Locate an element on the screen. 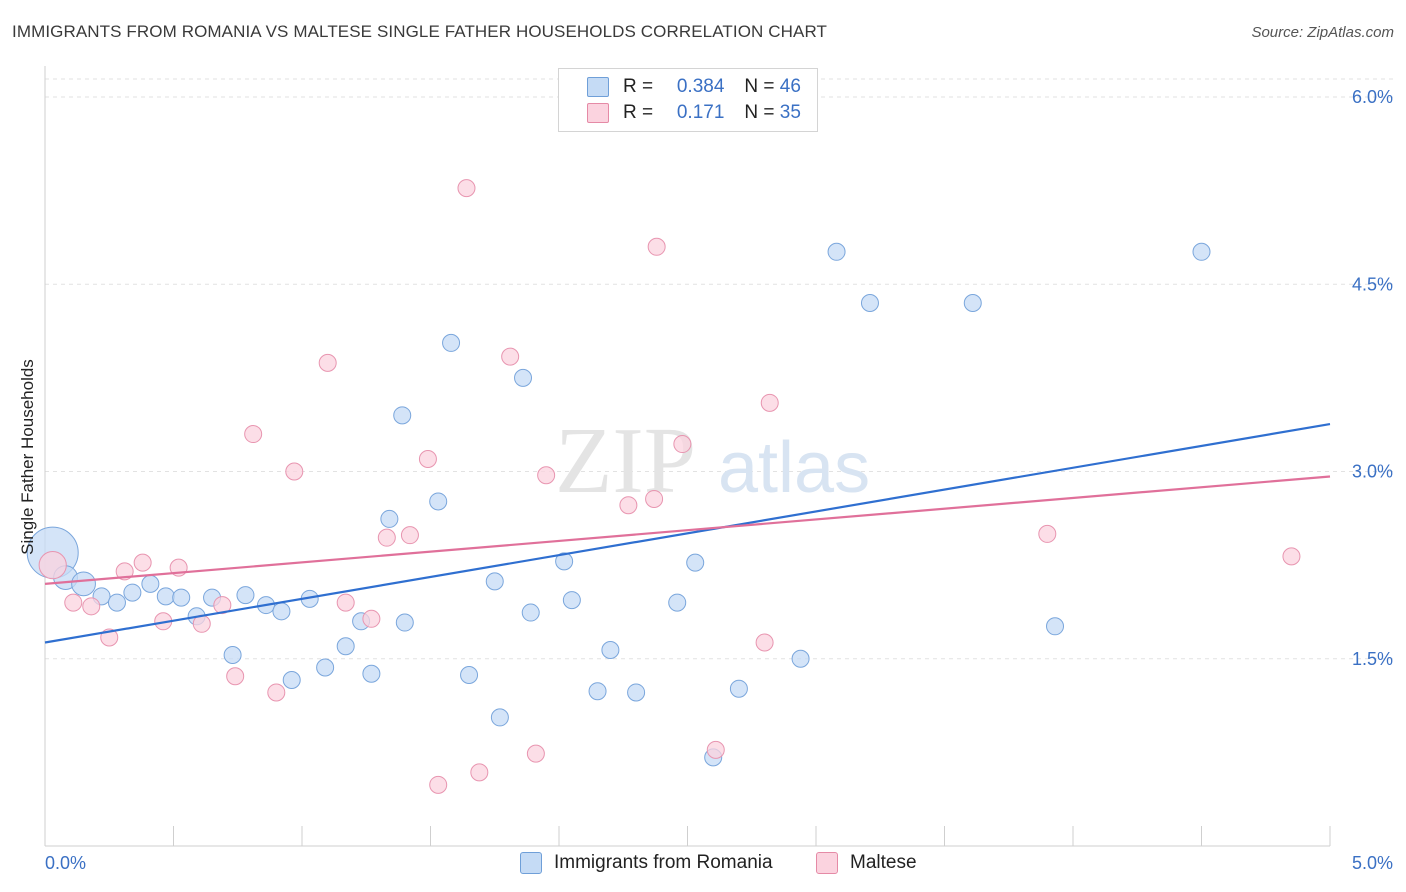  y-tick-label: 1.5% is located at coordinates (1372, 659).